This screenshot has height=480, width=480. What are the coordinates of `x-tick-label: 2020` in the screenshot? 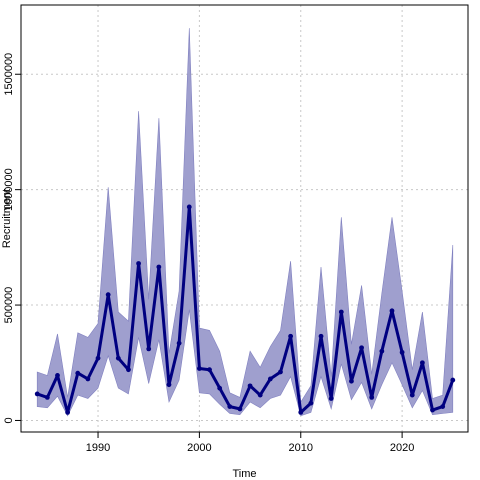 It's located at (402, 448).